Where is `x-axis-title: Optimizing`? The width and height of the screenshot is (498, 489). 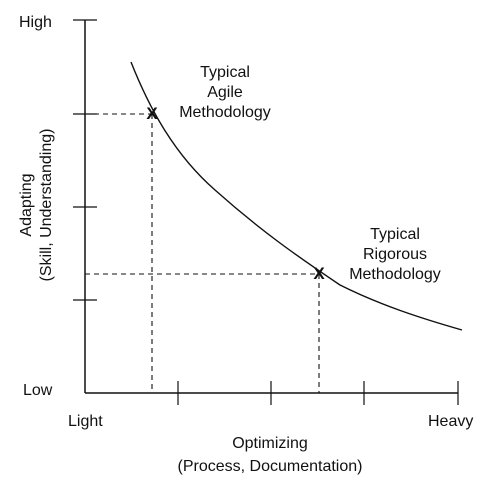 x-axis-title: Optimizing is located at coordinates (270, 443).